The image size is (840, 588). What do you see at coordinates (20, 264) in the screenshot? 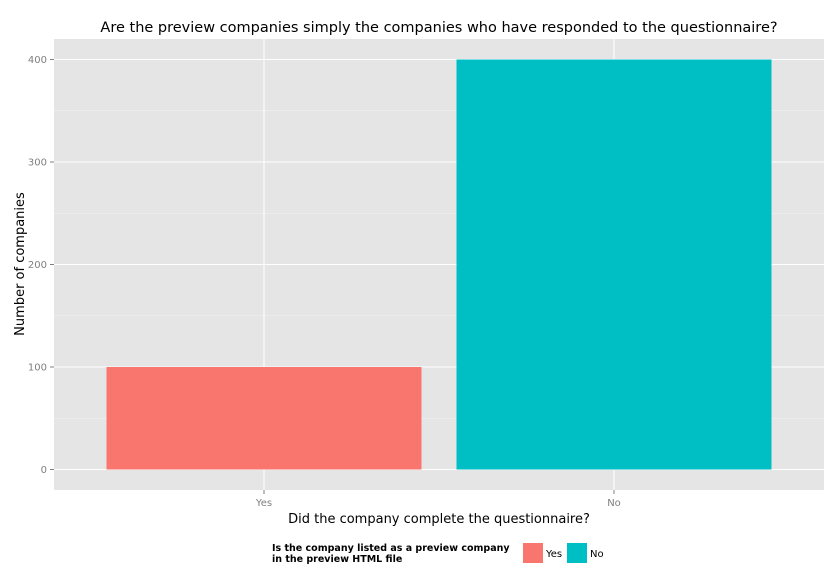
I see `y-axis-title: Number of companies` at bounding box center [20, 264].